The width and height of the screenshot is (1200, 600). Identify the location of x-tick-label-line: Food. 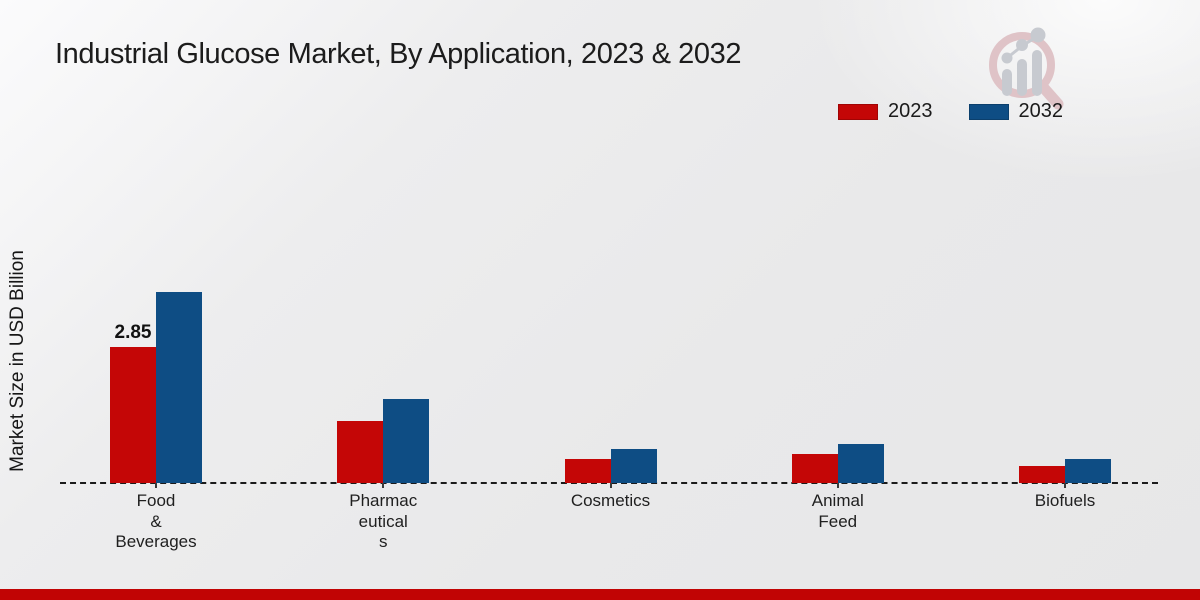
(156, 500).